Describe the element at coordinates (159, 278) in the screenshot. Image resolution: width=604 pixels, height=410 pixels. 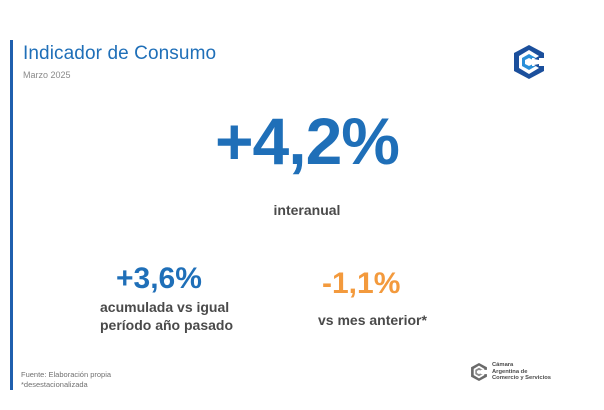
I see `accumulated-value: +3,6%` at that location.